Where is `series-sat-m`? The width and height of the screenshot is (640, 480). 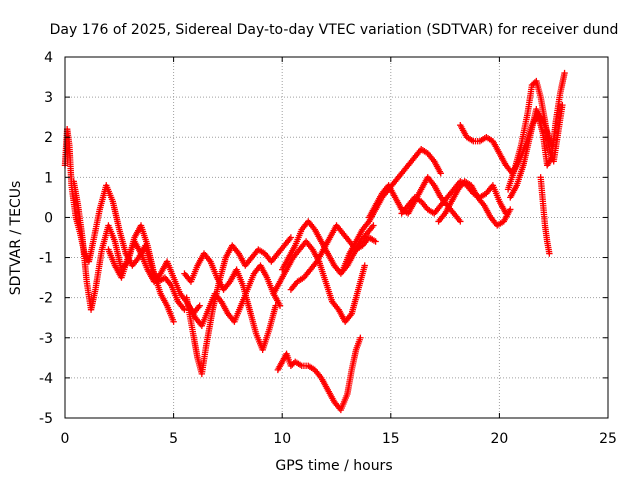
series-sat-m is located at coordinates (454, 197).